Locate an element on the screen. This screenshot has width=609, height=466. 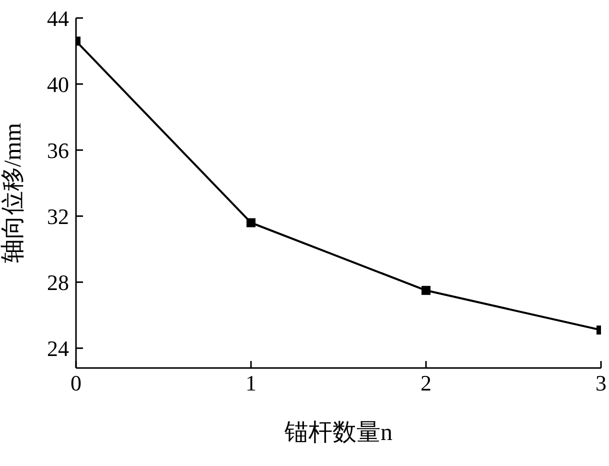
y-tick-label: 32 is located at coordinates (58, 216).